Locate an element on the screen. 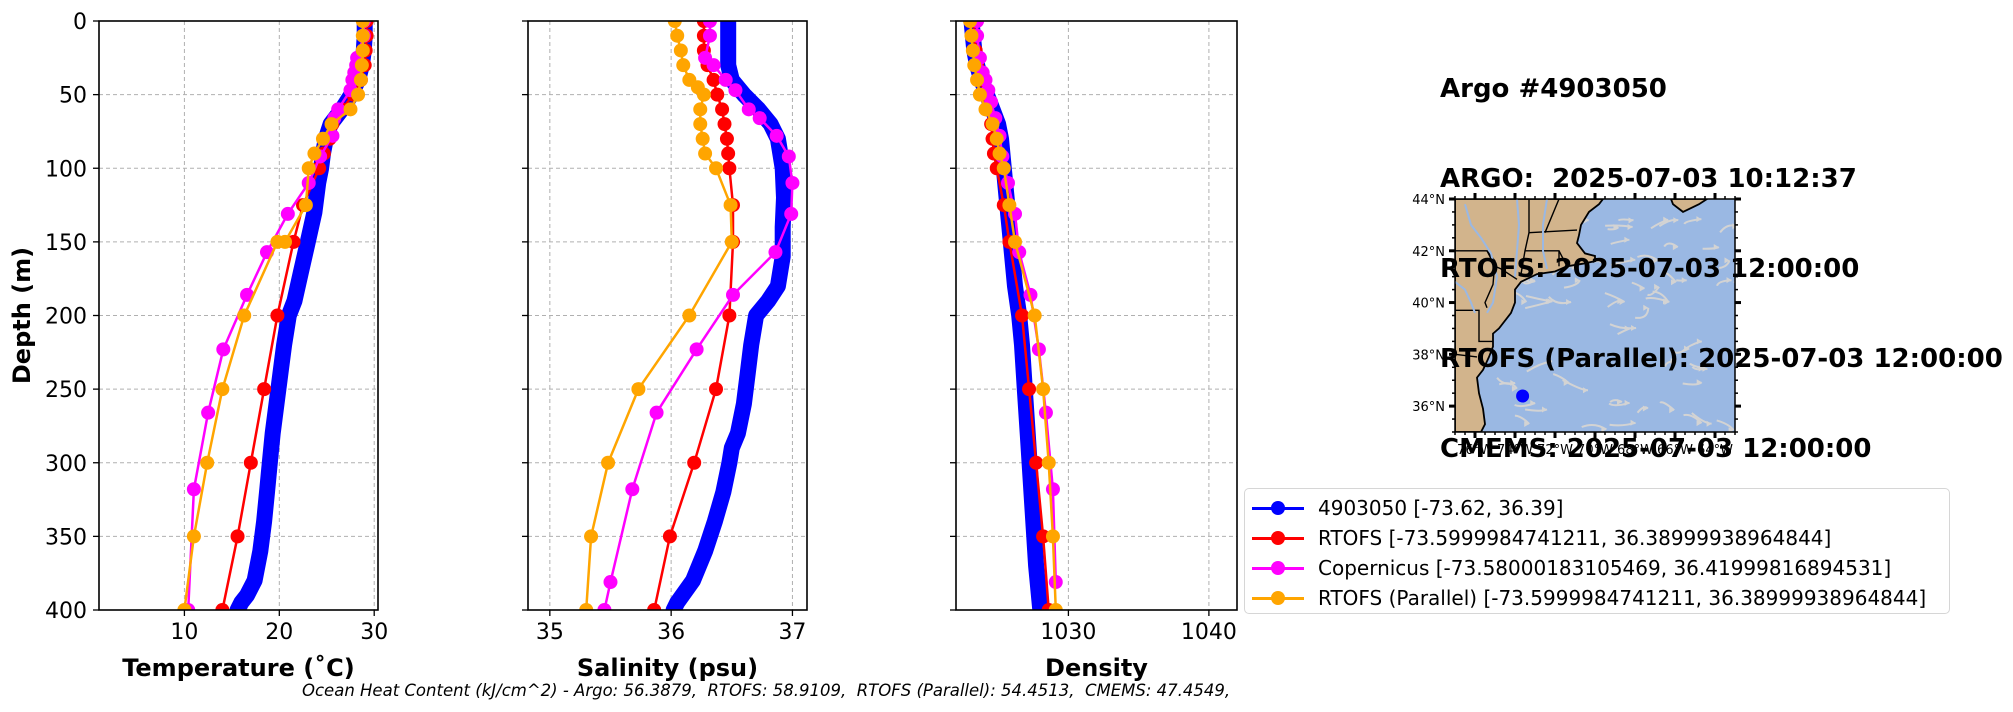  lat-tick-label: 44°N is located at coordinates (1428, 200).